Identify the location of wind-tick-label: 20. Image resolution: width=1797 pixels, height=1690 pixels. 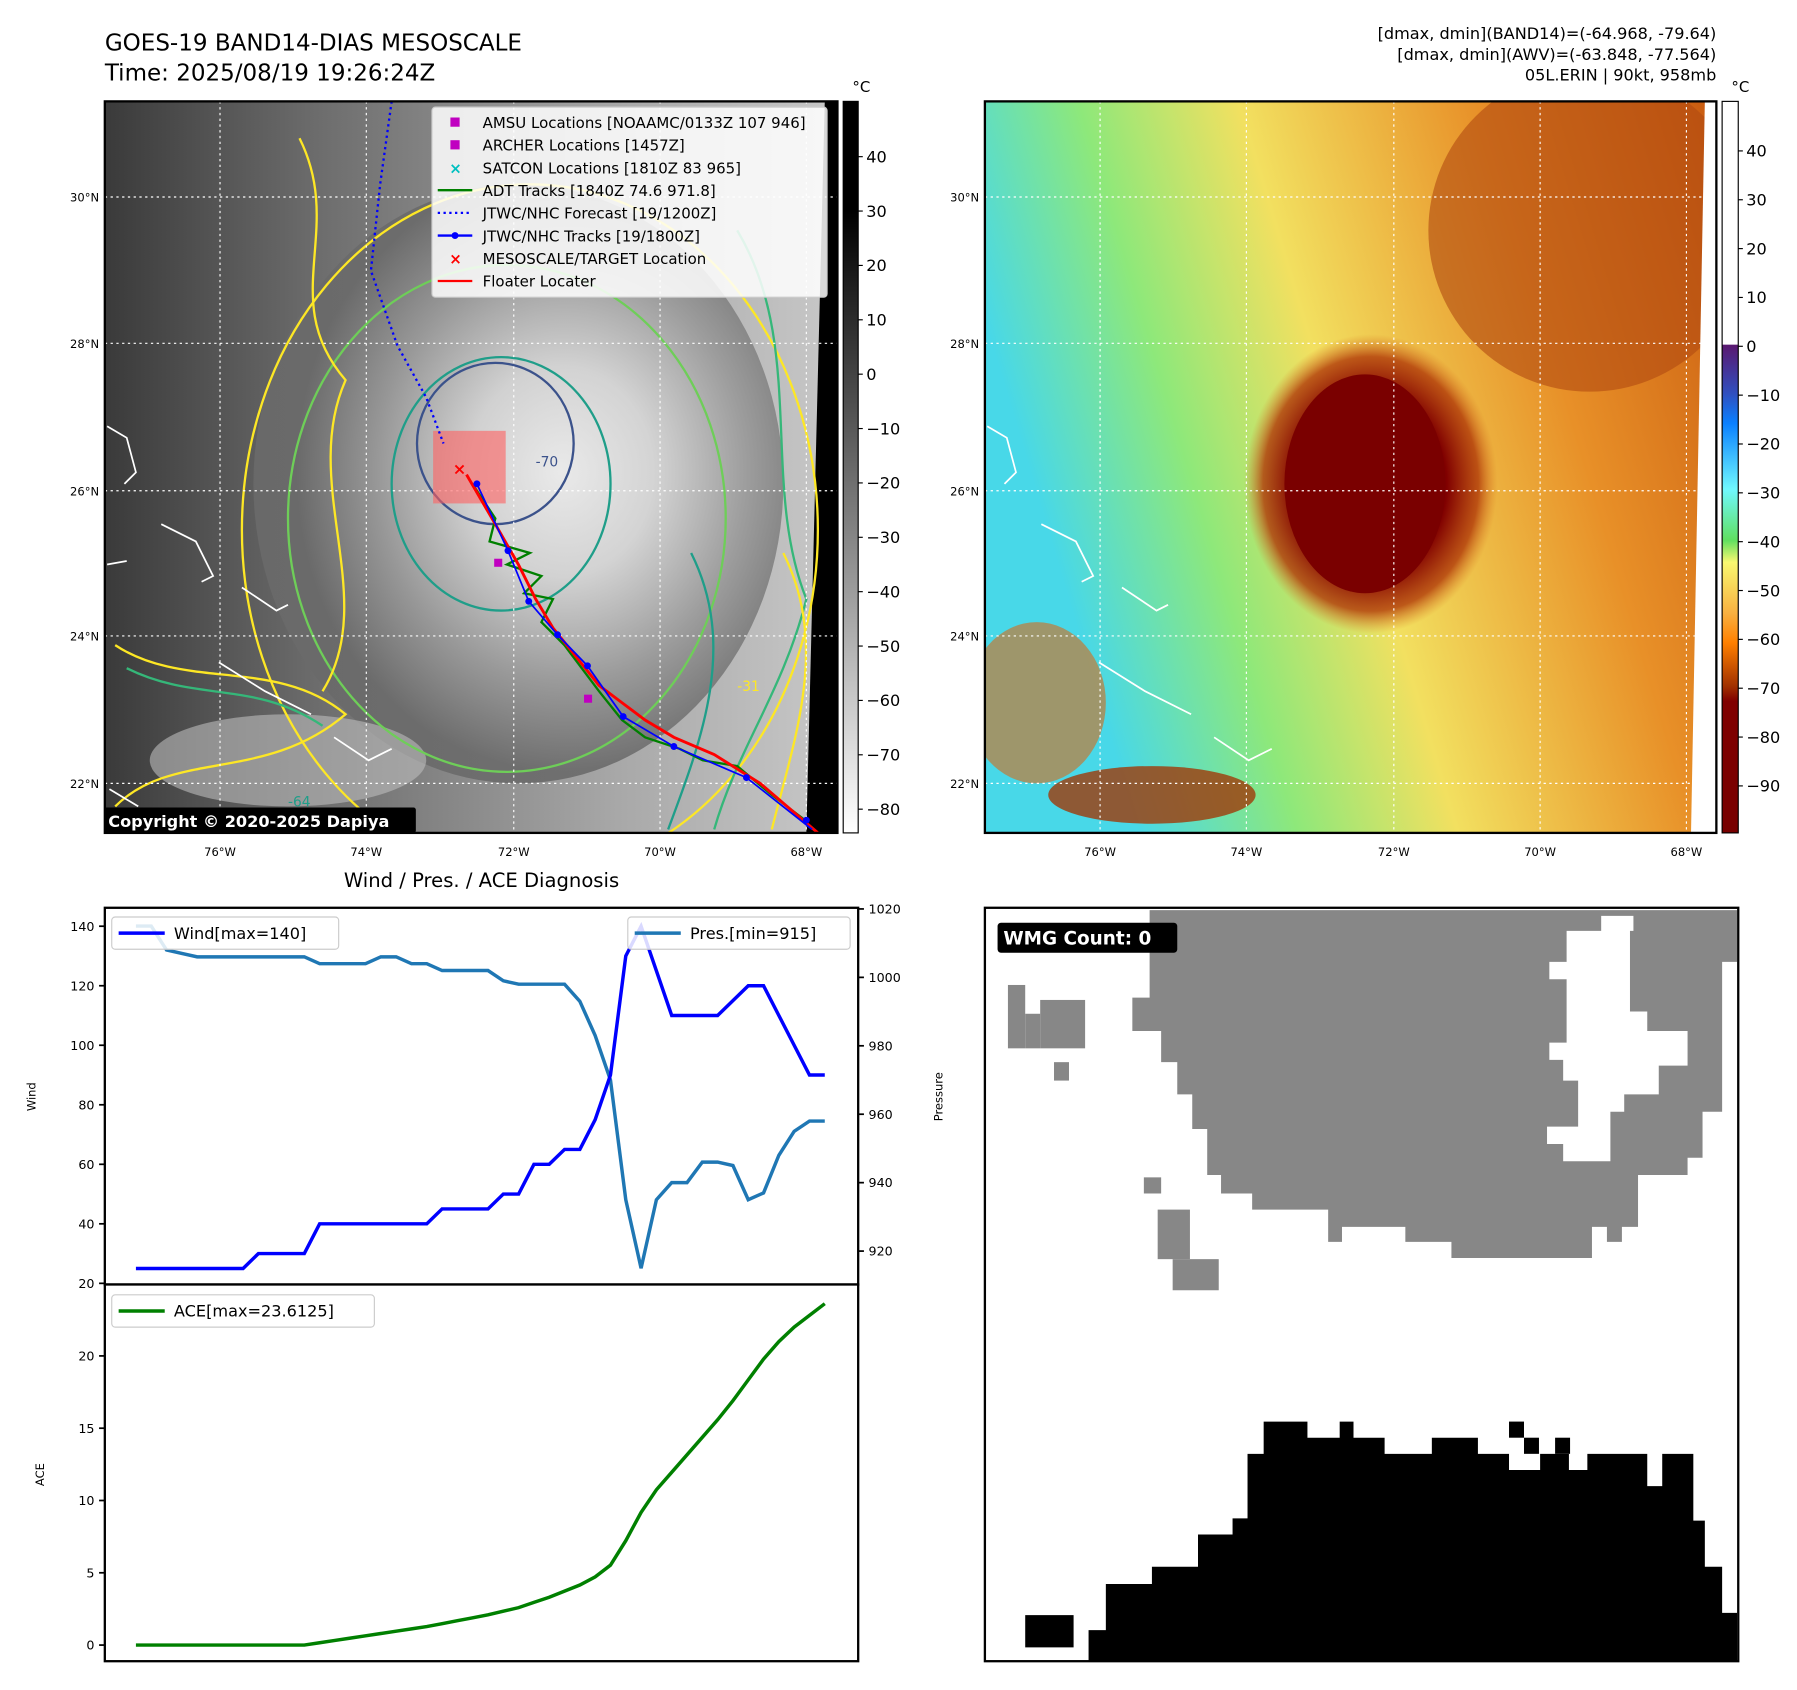
(86, 1283).